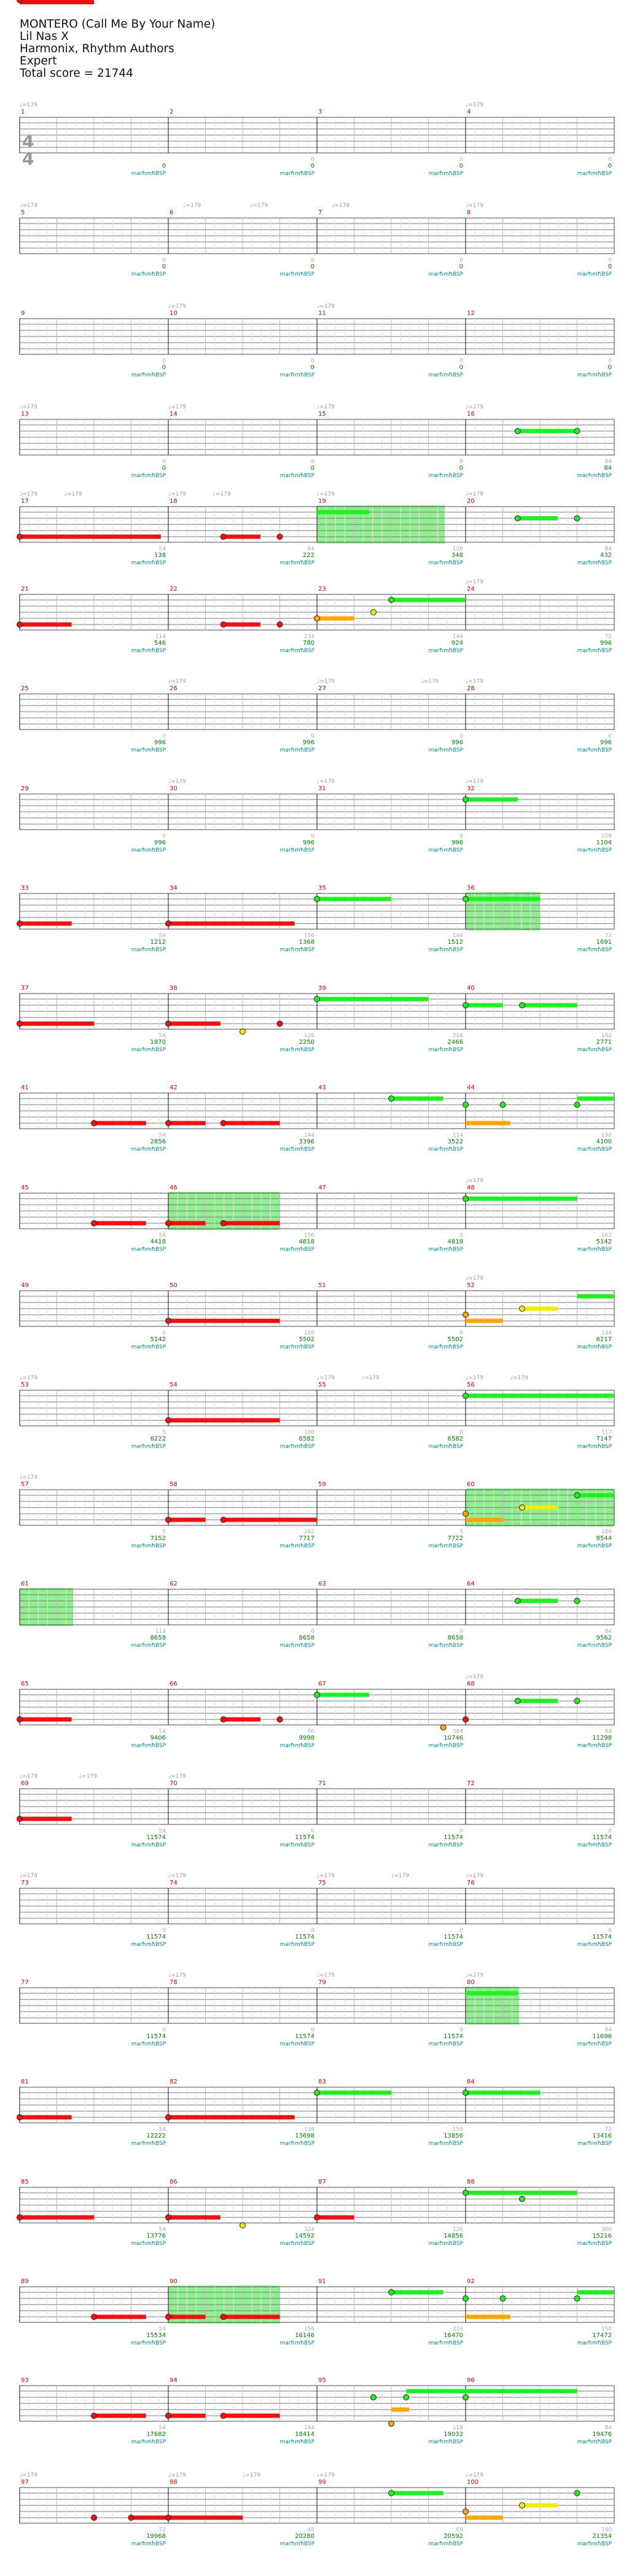 The height and width of the screenshot is (2576, 629). What do you see at coordinates (609, 637) in the screenshot?
I see `measure-note-score: 72` at bounding box center [609, 637].